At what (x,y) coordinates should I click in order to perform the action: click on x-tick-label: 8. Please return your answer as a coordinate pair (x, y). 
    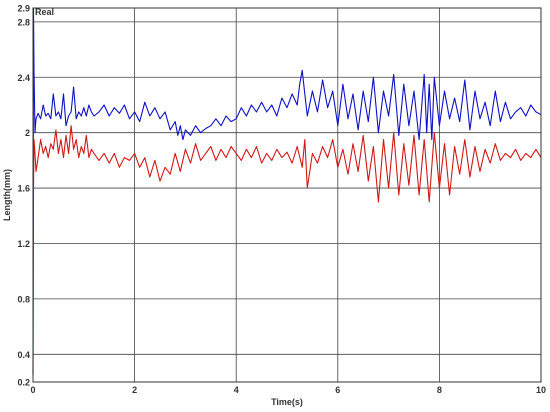
    Looking at the image, I should click on (439, 390).